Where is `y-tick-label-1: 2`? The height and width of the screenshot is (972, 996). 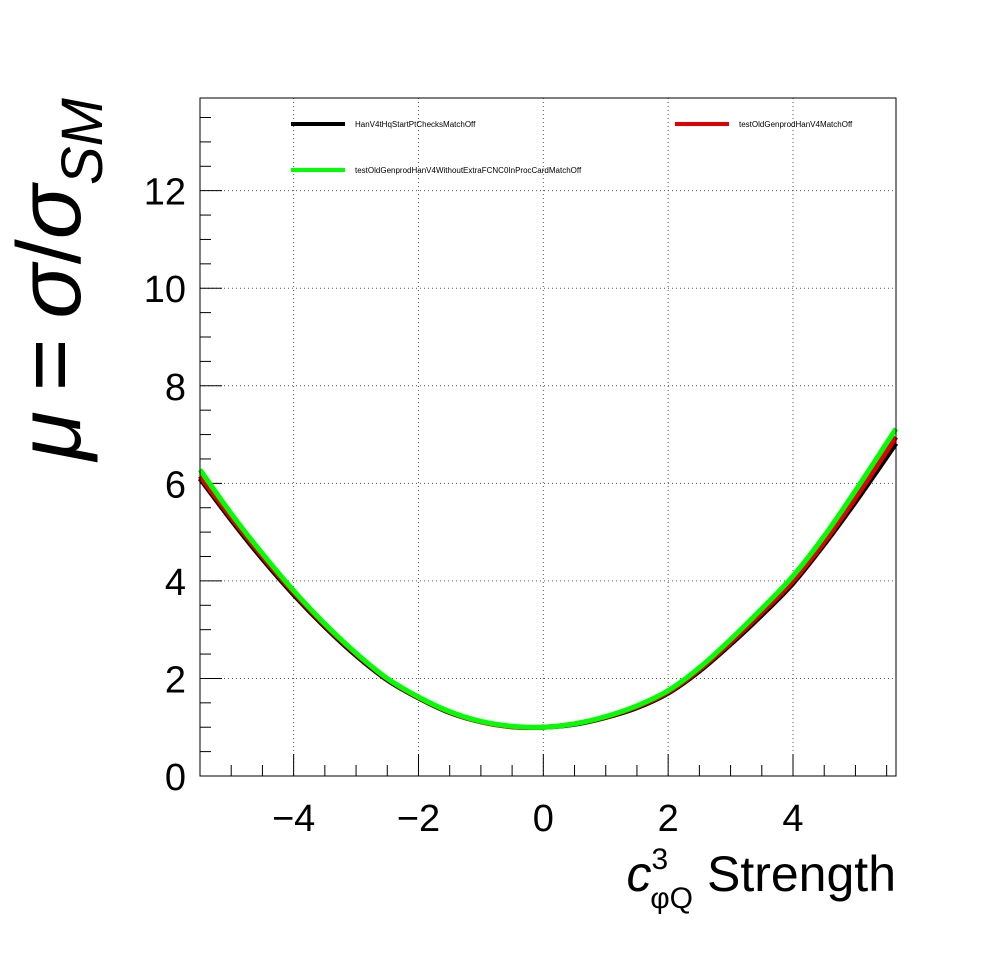
y-tick-label-1: 2 is located at coordinates (175, 680).